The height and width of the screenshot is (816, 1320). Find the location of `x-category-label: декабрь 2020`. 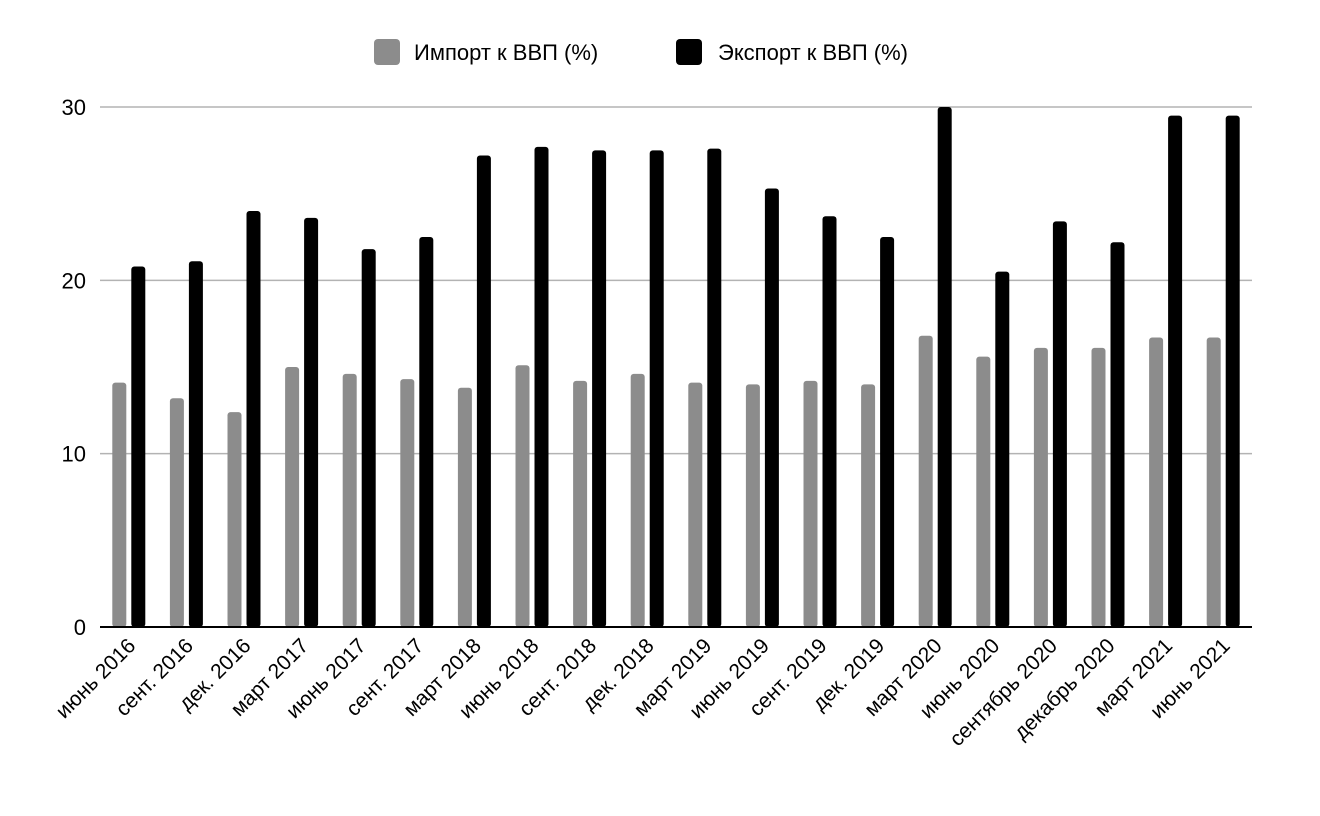

x-category-label: декабрь 2020 is located at coordinates (1065, 689).